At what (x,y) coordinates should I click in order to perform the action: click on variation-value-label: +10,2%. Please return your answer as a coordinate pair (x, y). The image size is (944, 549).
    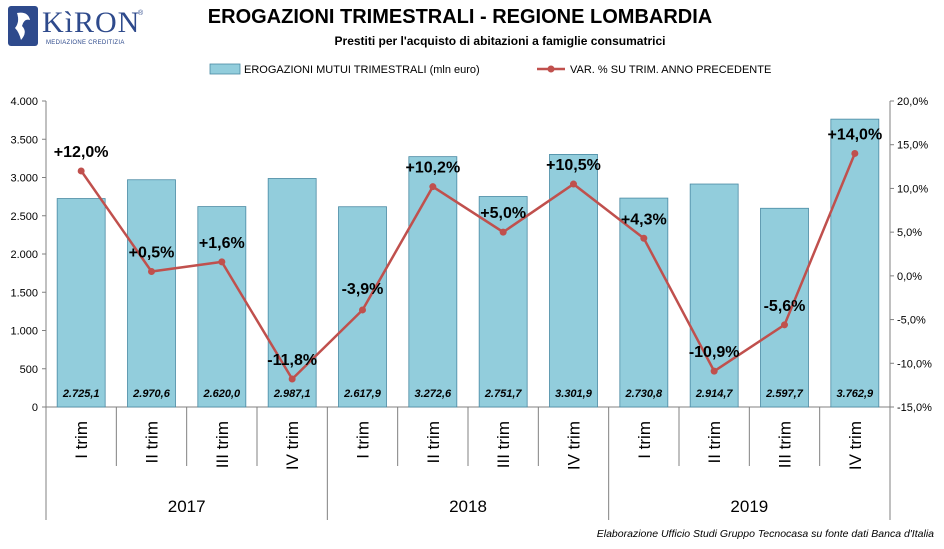
    Looking at the image, I should click on (432, 168).